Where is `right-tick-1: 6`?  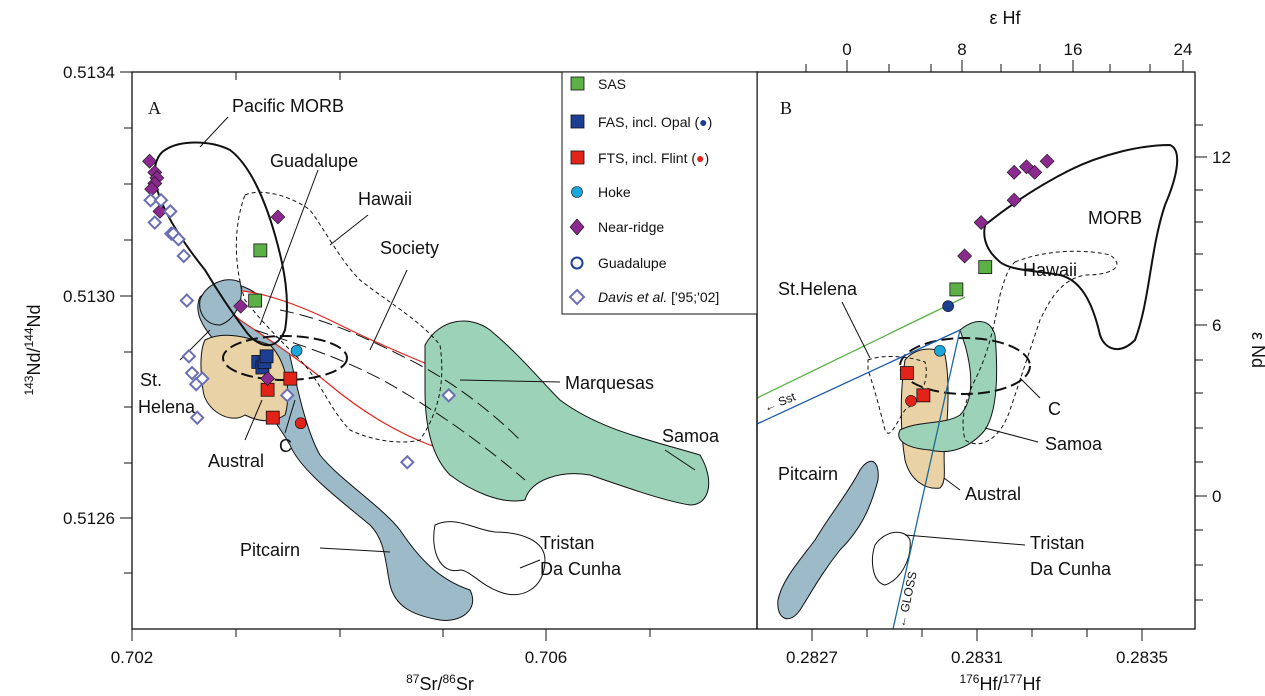
right-tick-1: 6 is located at coordinates (1216, 325).